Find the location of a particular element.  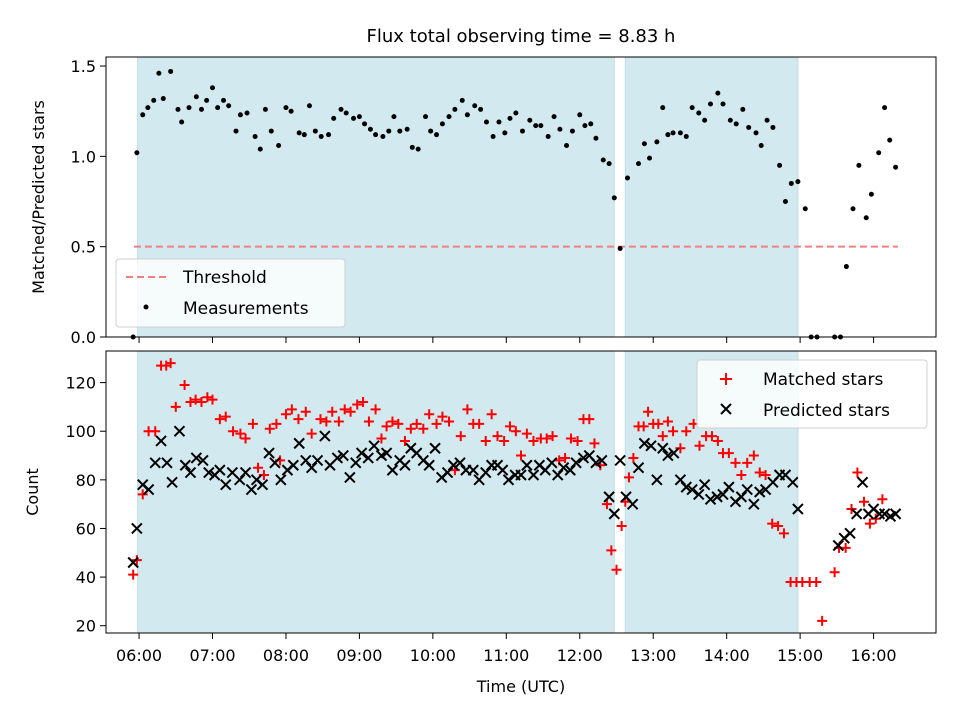

x-tick-label: 12:00 is located at coordinates (580, 655).